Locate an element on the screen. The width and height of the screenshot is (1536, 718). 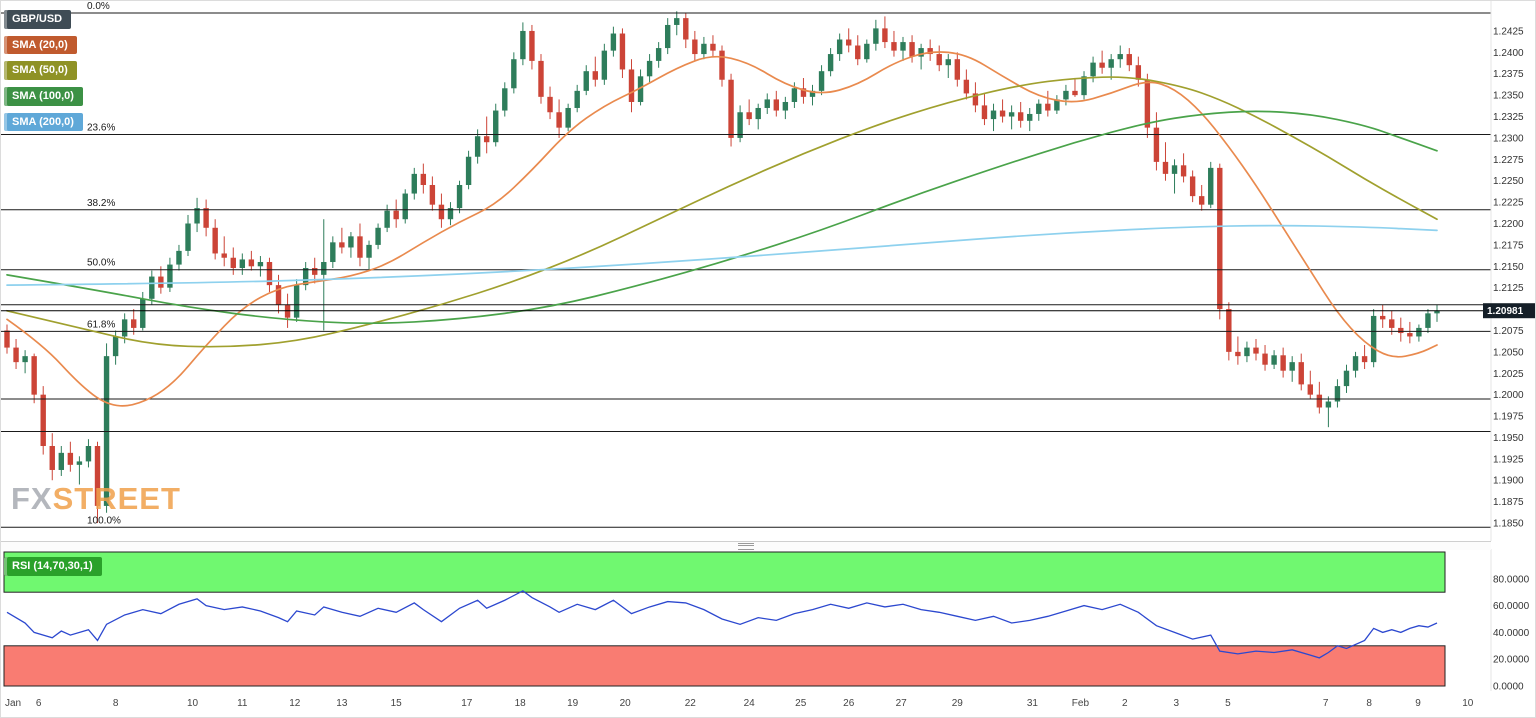
x-tick-label: 17 is located at coordinates (467, 703).